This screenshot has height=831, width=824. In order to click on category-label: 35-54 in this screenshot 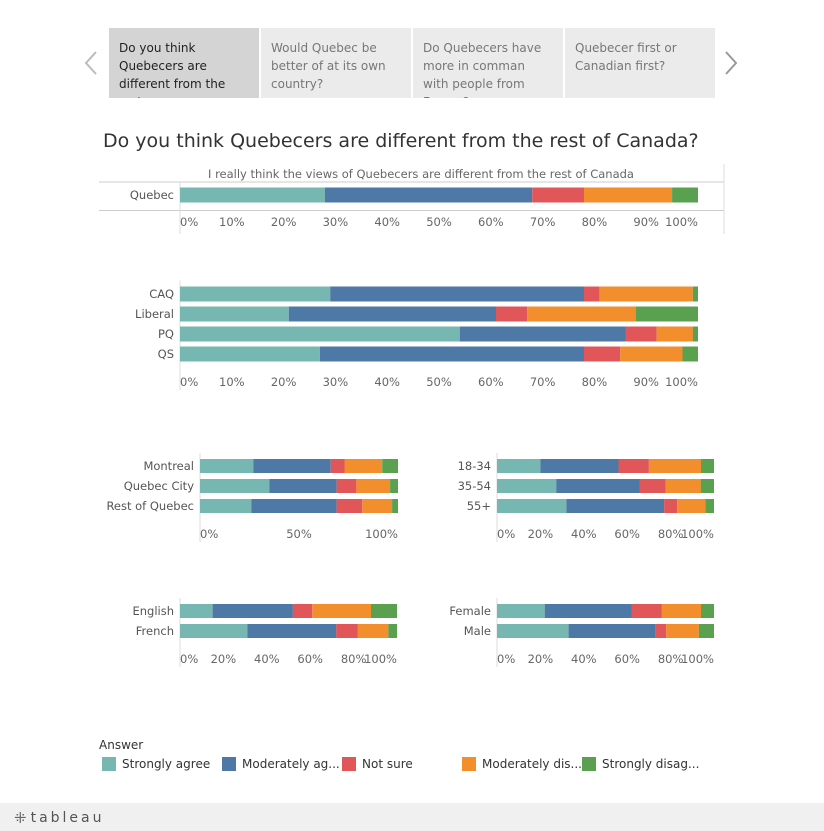, I will do `click(474, 486)`.